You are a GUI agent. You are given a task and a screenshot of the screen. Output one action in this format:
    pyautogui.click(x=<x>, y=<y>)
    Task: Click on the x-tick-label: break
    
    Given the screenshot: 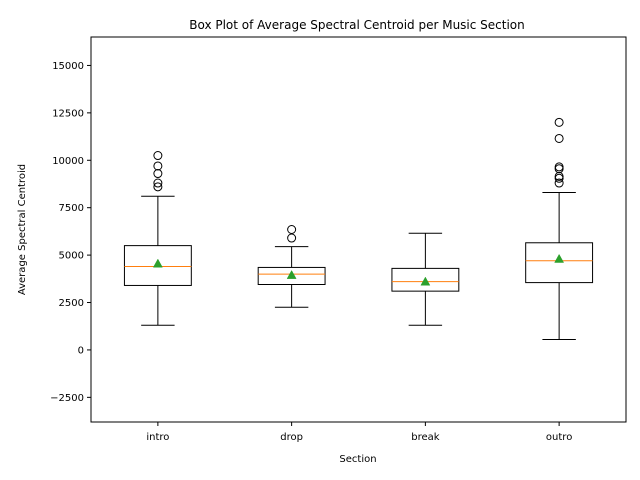 What is the action you would take?
    pyautogui.click(x=425, y=437)
    